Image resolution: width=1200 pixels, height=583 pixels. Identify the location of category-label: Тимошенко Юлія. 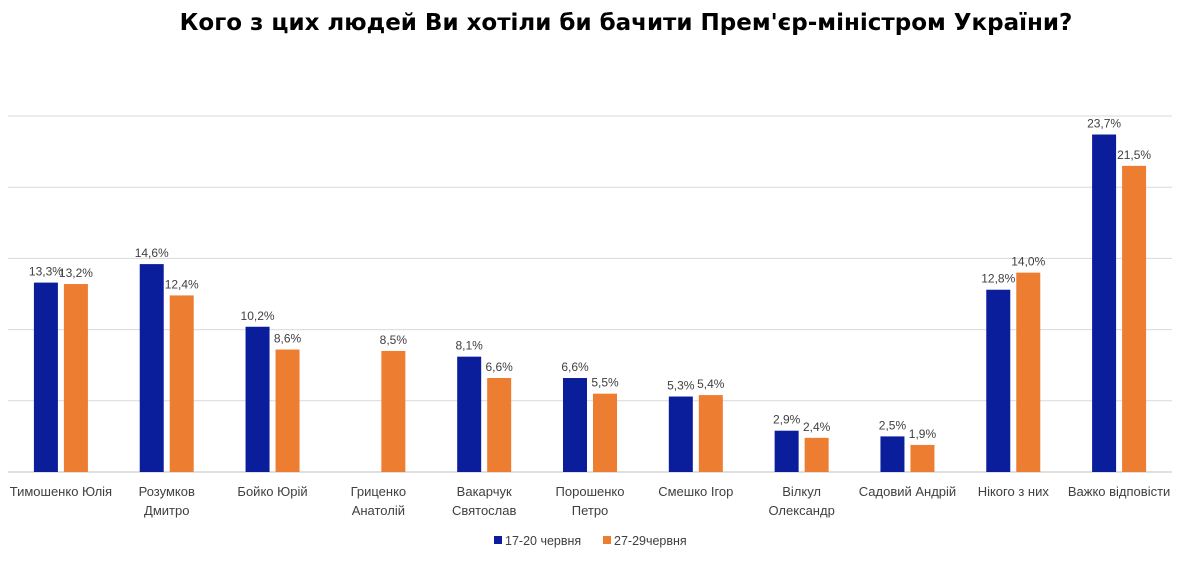
(61, 491).